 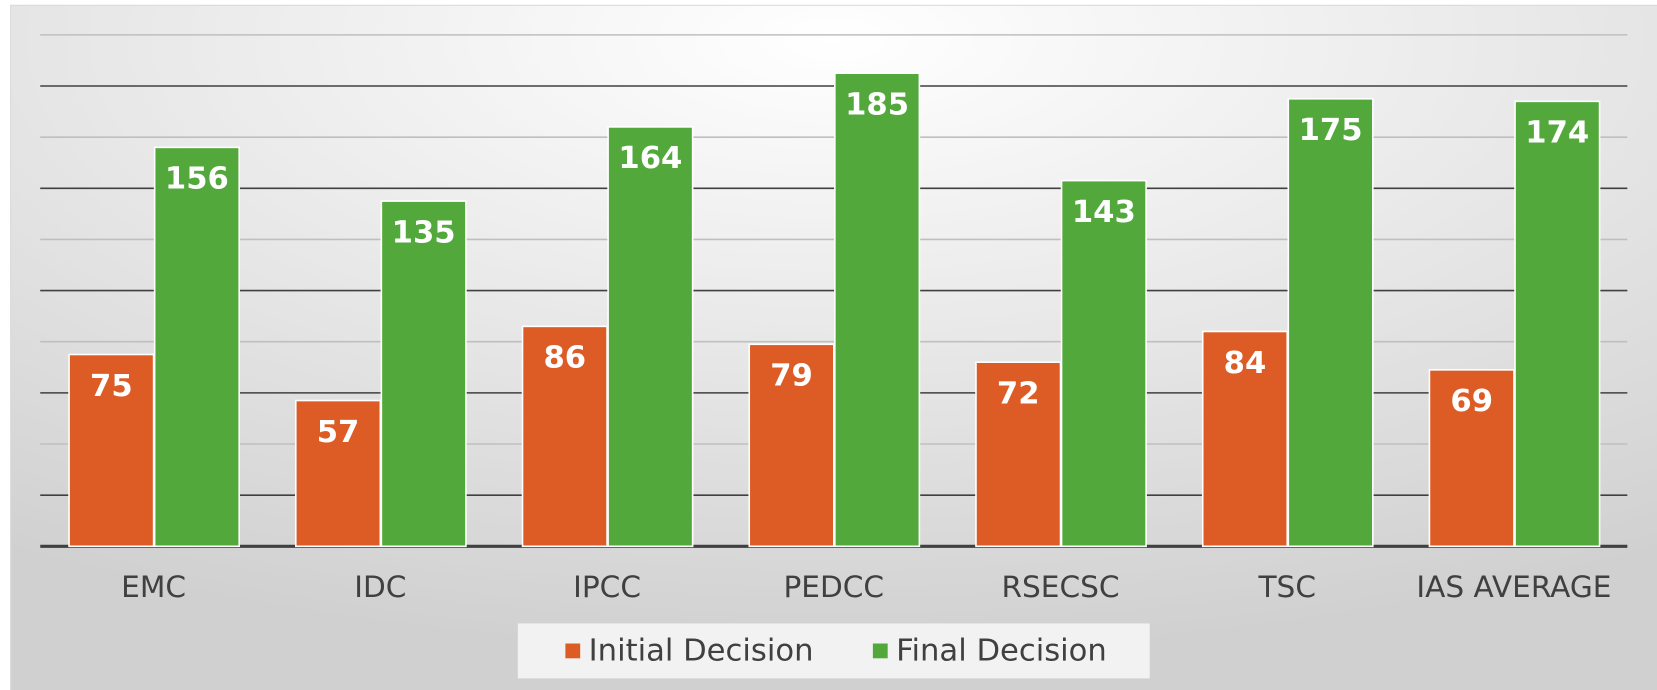 I want to click on x-tick-label: IAS AVERAGE, so click(x=1513, y=587).